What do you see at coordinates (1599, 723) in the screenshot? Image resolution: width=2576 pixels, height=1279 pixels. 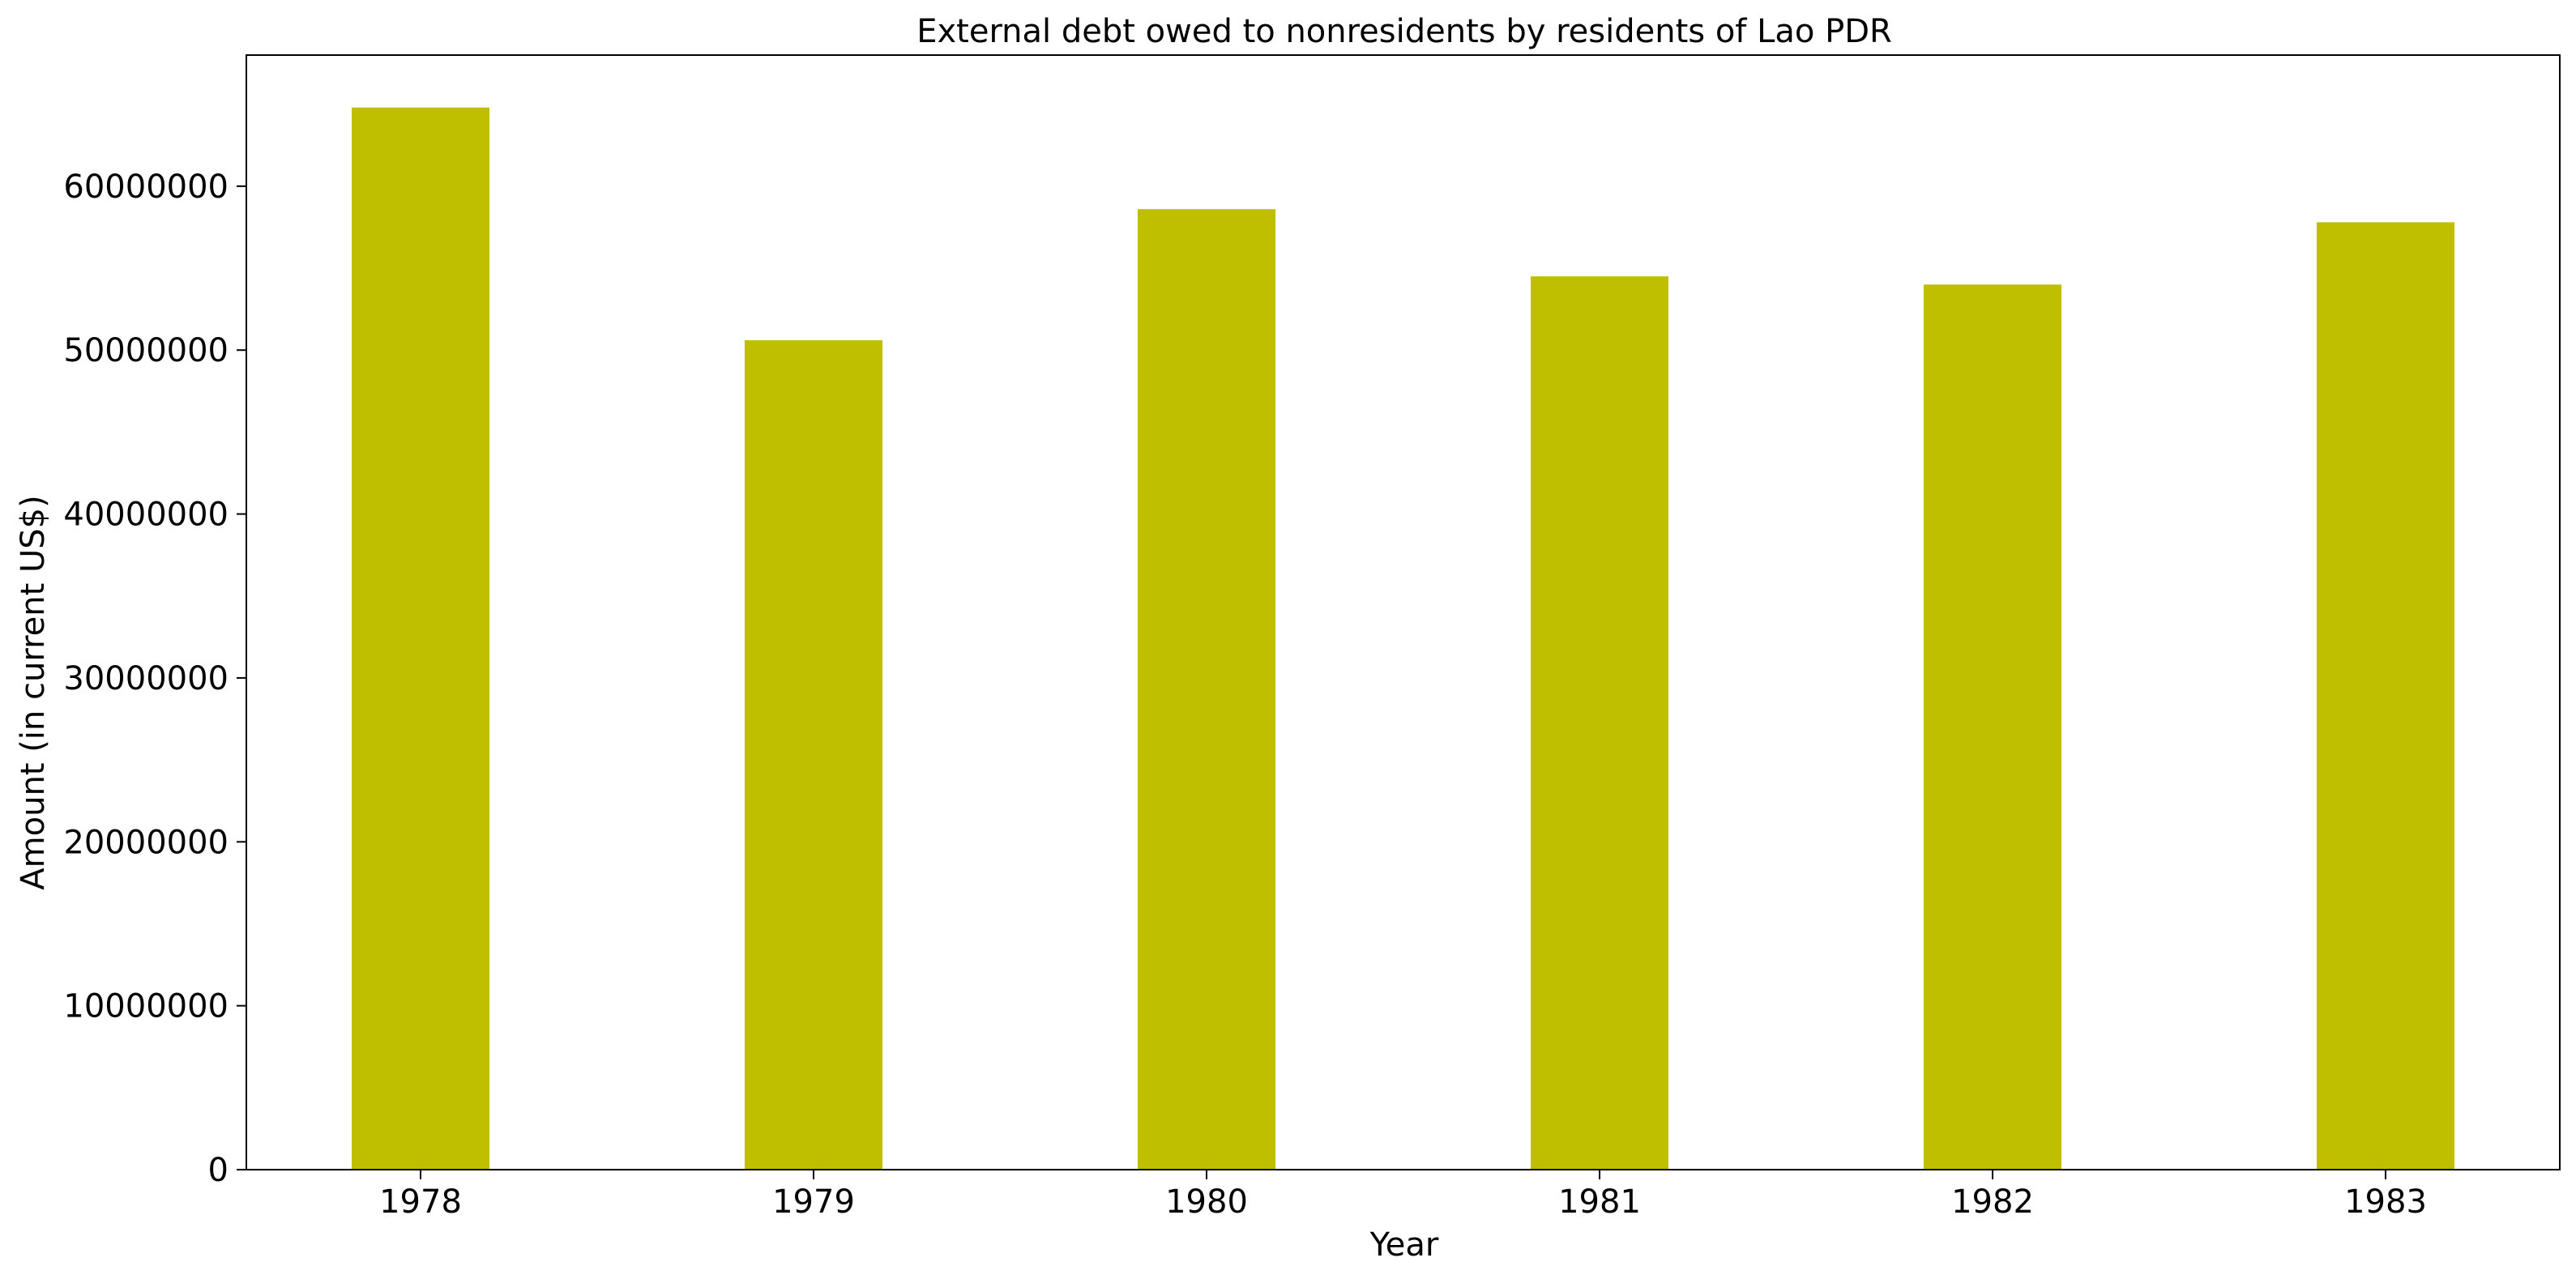 I see `bar-1981` at bounding box center [1599, 723].